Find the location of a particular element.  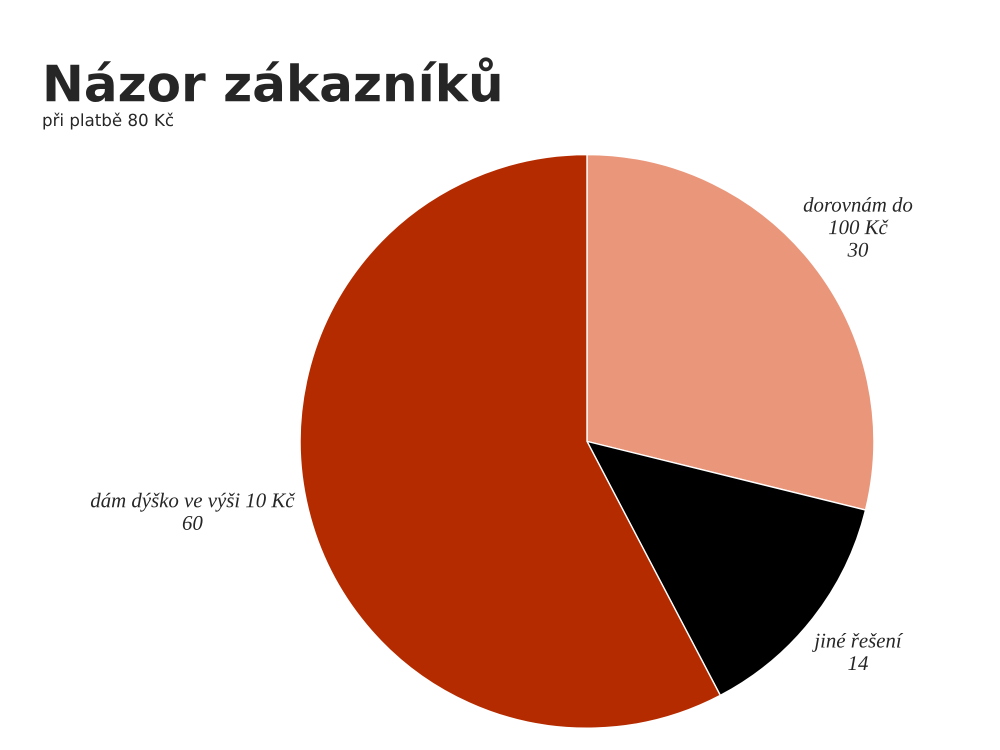

data-label: 30 is located at coordinates (858, 249).